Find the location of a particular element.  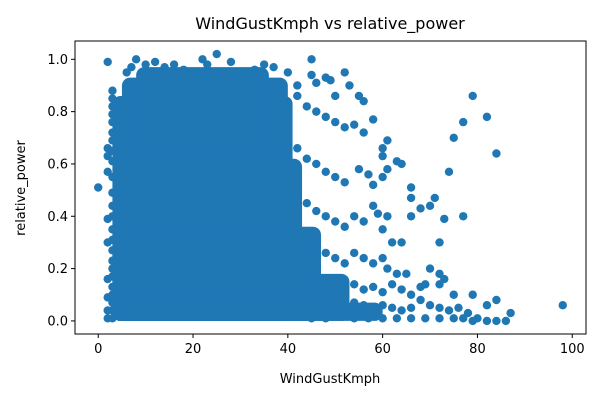

x-tick-label: 40 is located at coordinates (288, 349).